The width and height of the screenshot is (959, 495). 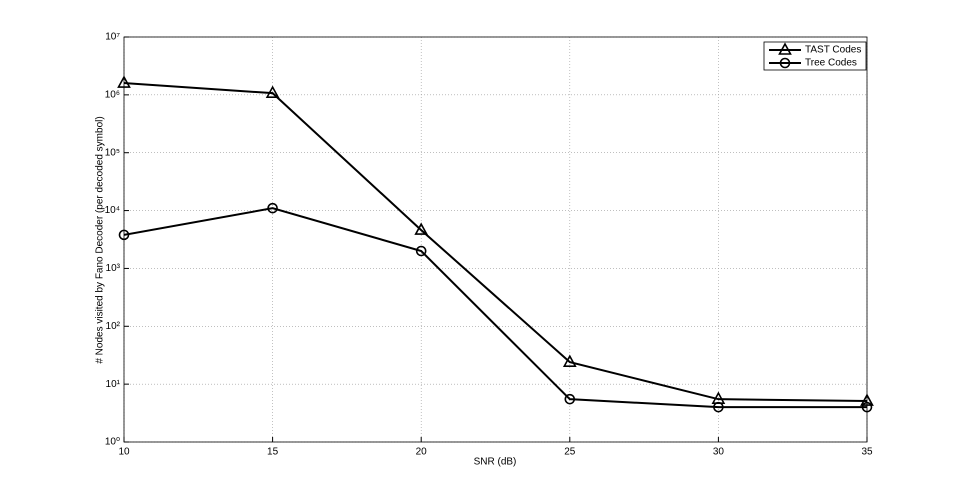 What do you see at coordinates (495, 462) in the screenshot?
I see `x-axis-label: SNR (dB)` at bounding box center [495, 462].